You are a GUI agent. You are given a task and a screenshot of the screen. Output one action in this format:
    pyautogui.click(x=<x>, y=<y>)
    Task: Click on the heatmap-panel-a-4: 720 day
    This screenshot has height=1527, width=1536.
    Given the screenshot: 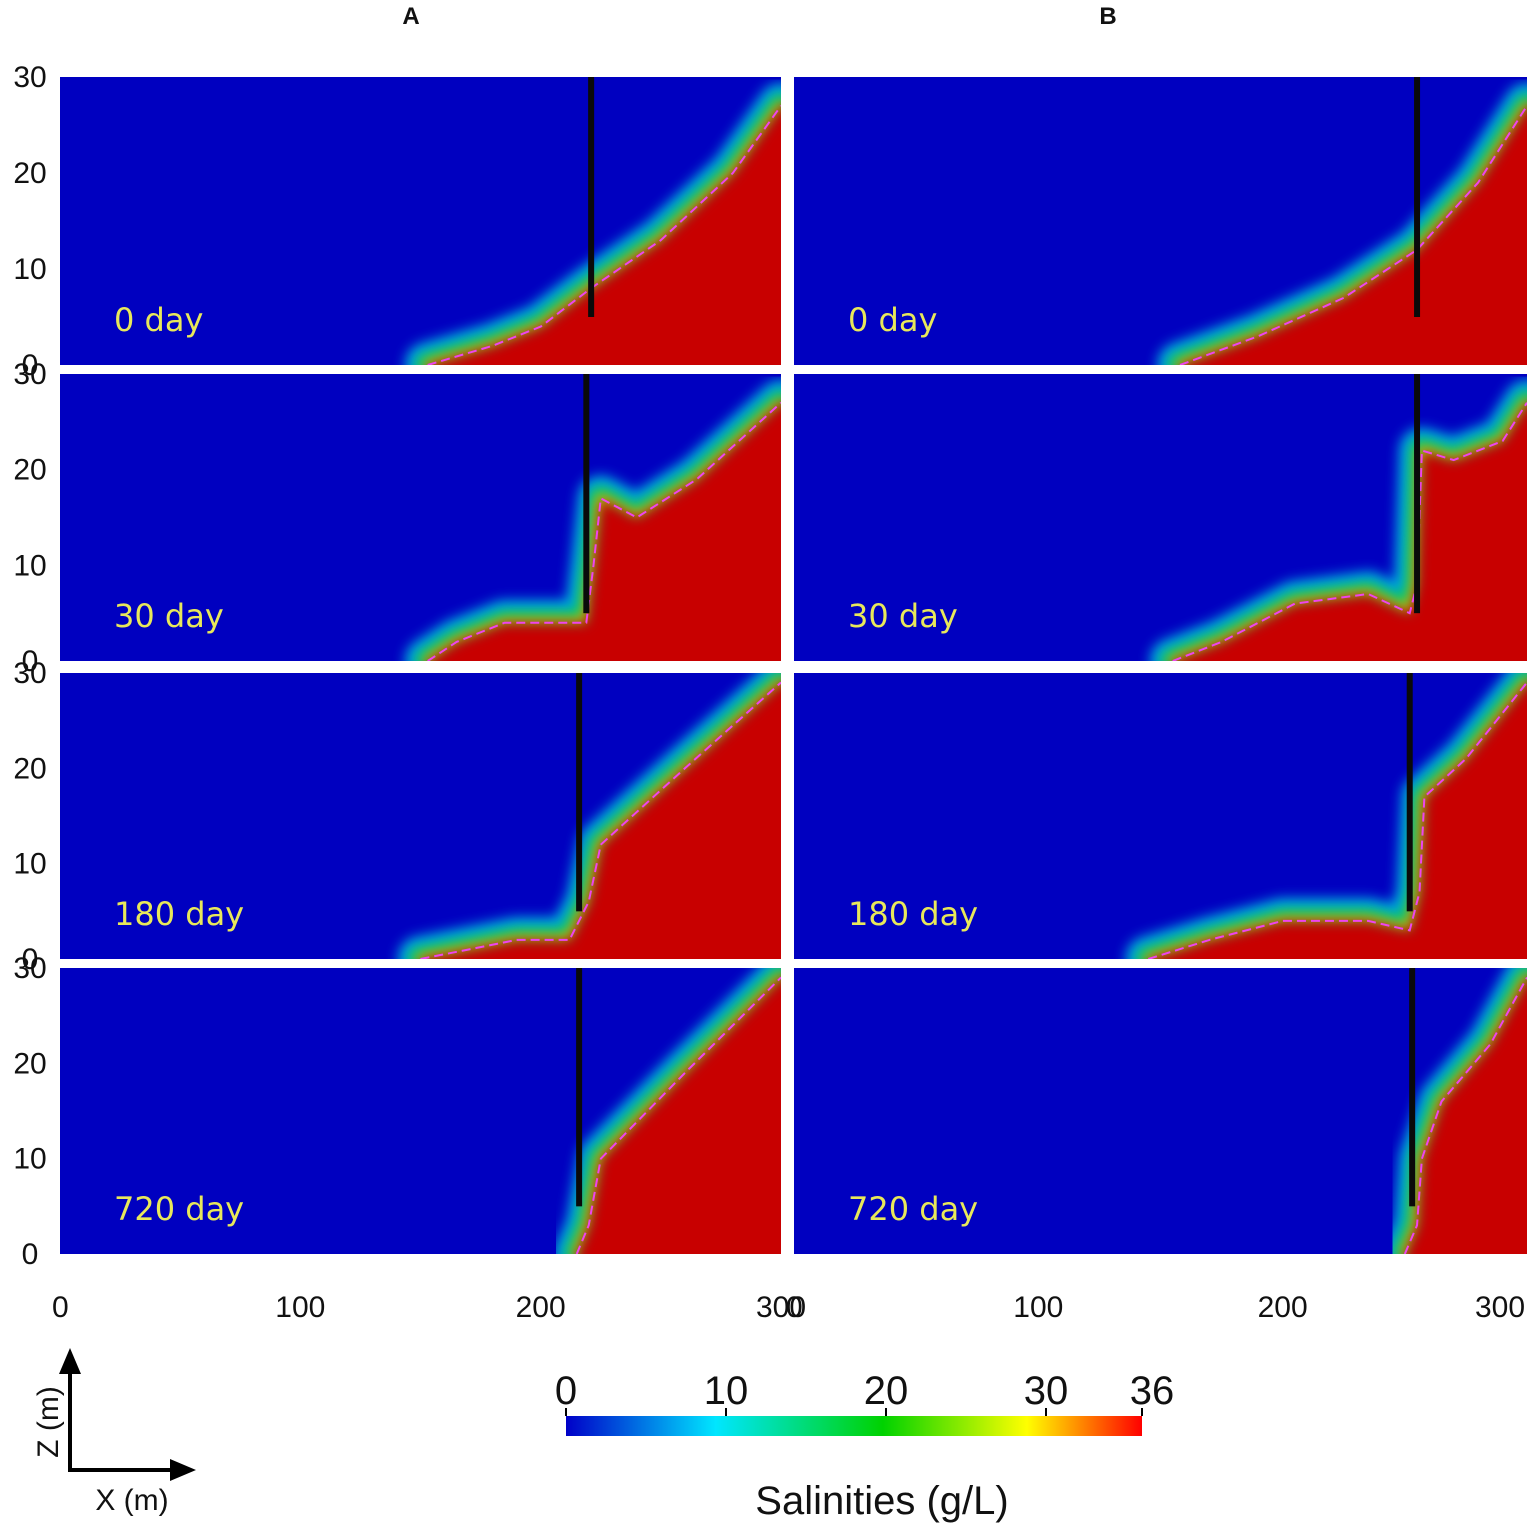 What is the action you would take?
    pyautogui.click(x=420, y=1111)
    